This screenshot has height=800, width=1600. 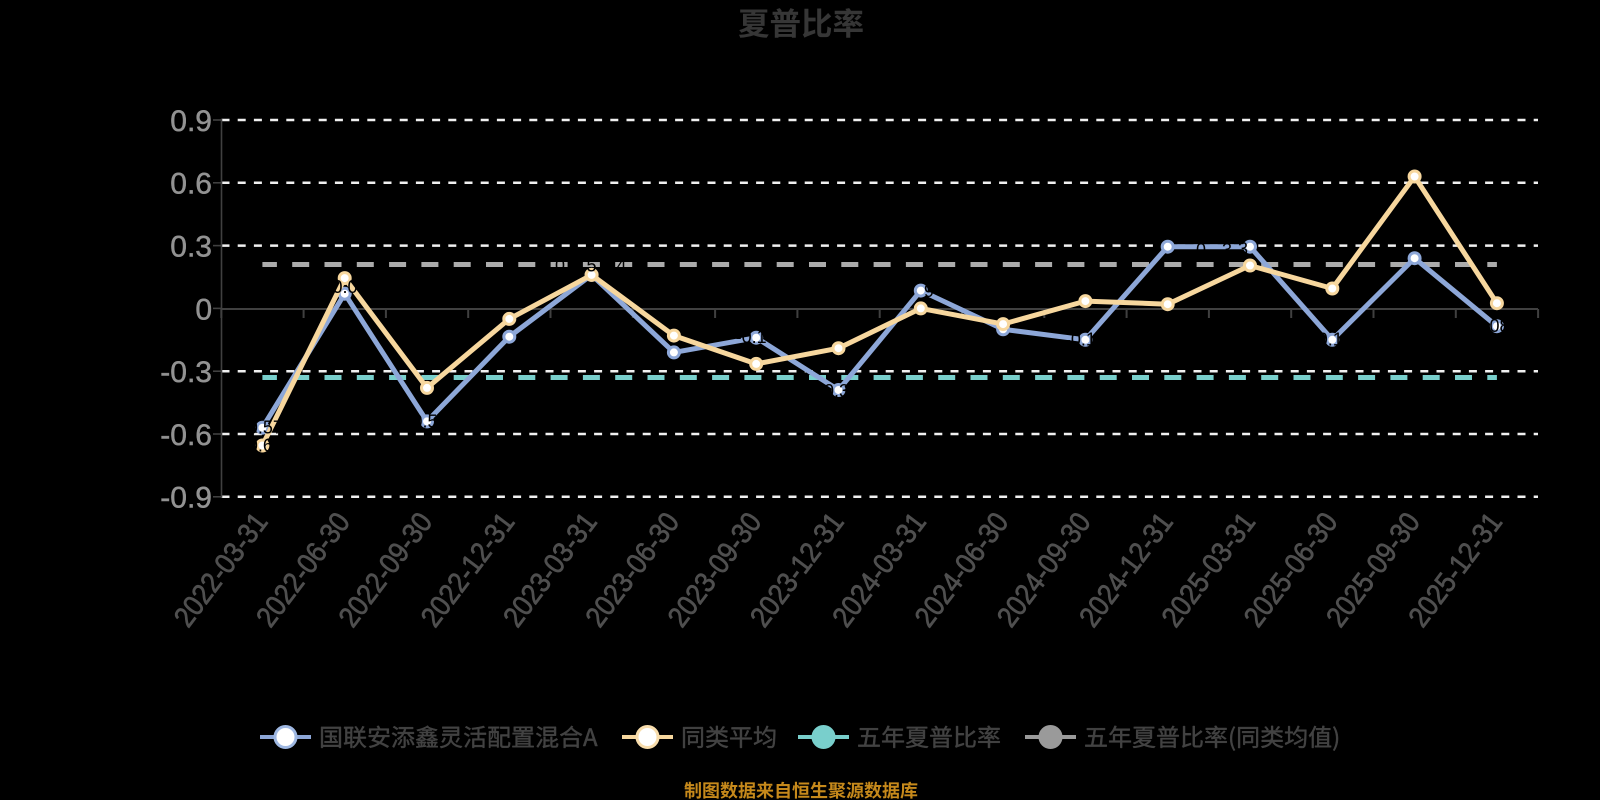 I want to click on svg-text: -0.57, so click(x=262, y=428).